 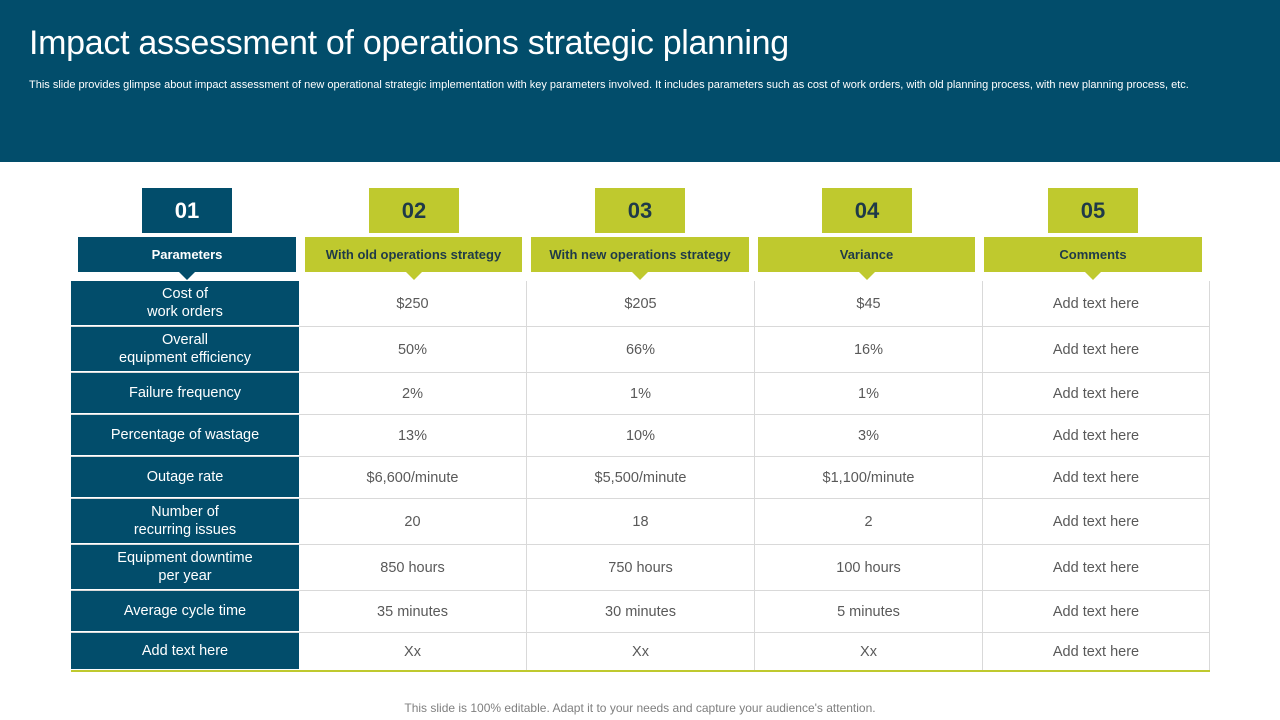 I want to click on column-header-parameters: Parameters, so click(x=187, y=258).